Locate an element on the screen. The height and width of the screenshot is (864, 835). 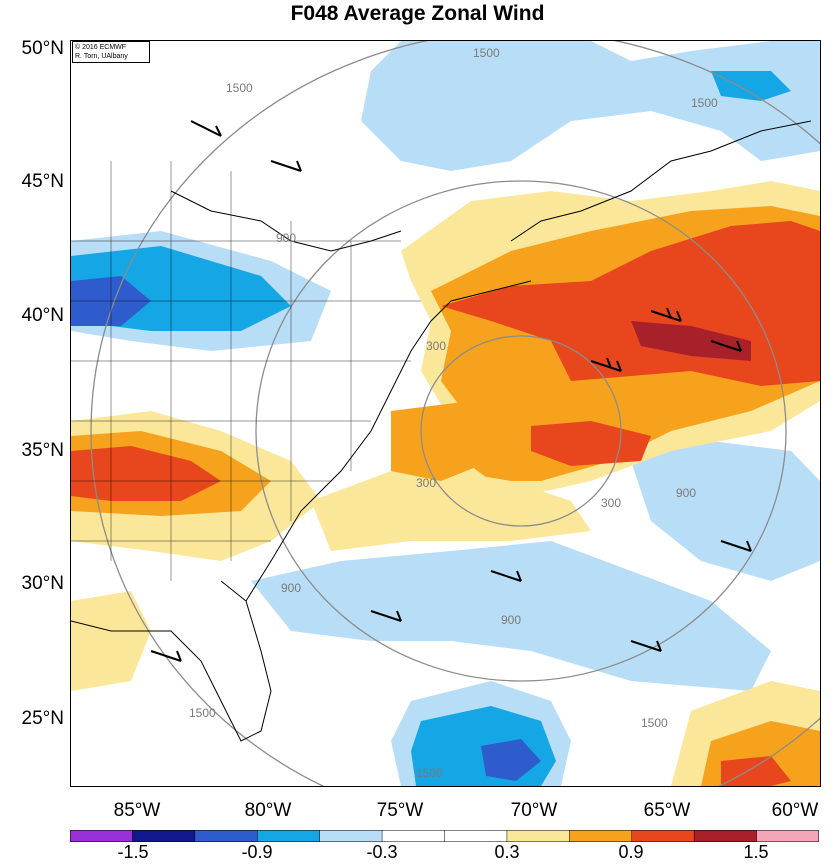
colorbar-cells is located at coordinates (444, 836).